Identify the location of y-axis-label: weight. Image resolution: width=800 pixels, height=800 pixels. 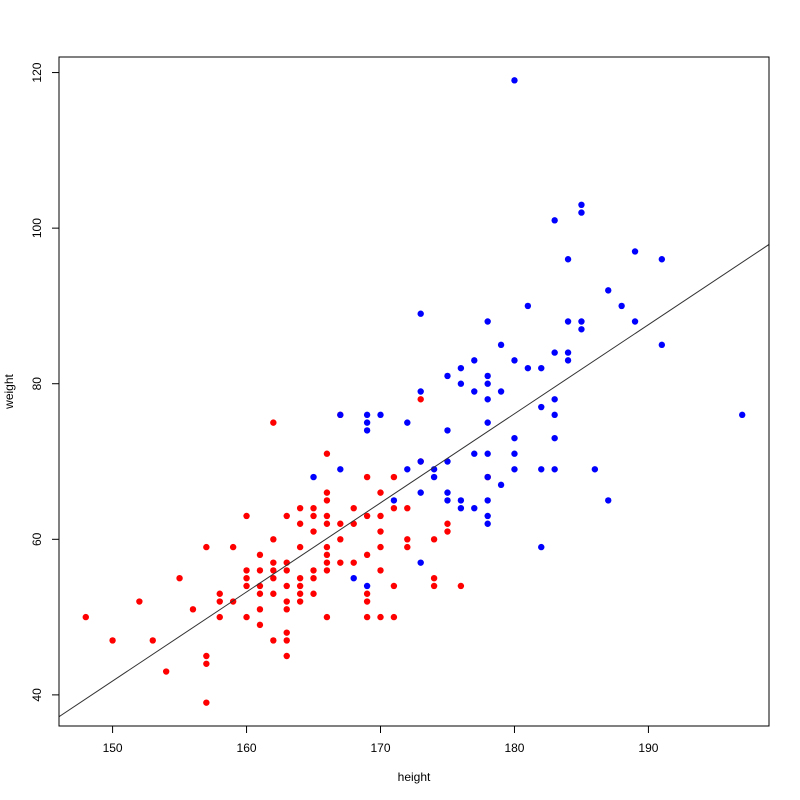
(9, 391).